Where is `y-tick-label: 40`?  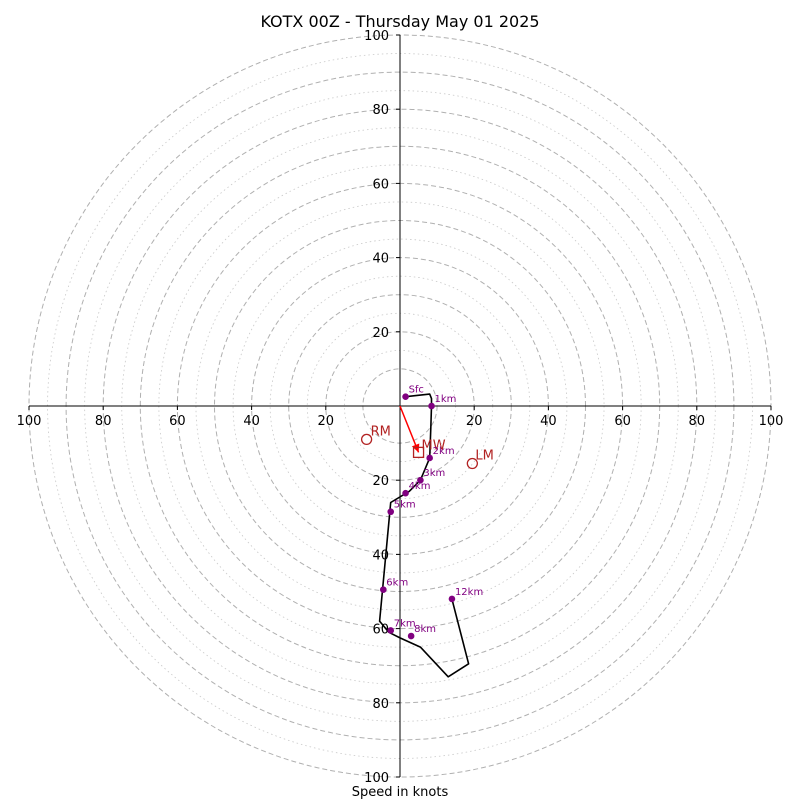
y-tick-label: 40 is located at coordinates (380, 259).